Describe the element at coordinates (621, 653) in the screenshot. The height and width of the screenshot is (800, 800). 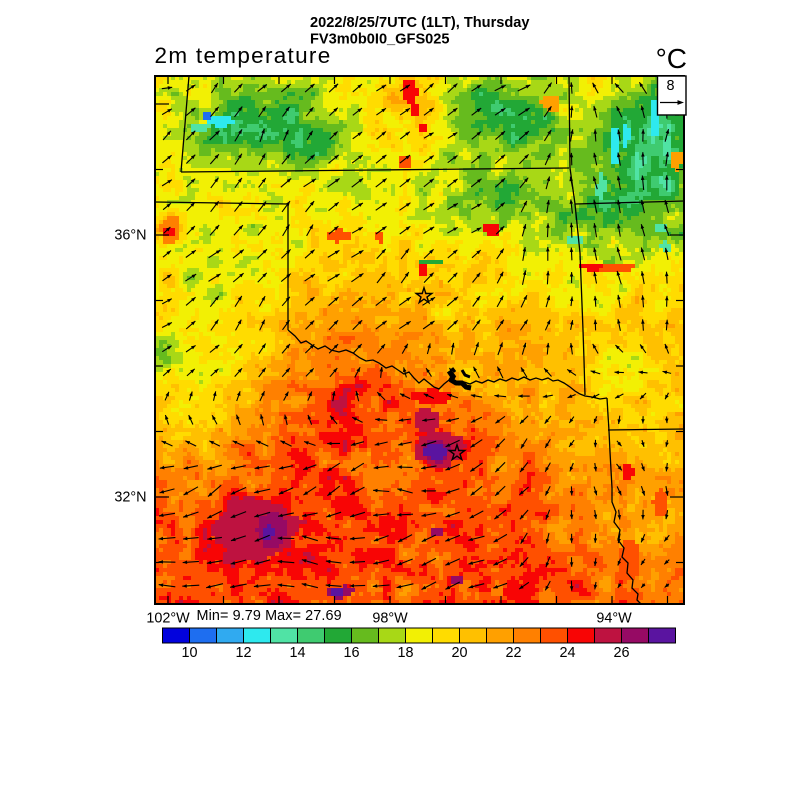
I see `svg-text: 26` at that location.